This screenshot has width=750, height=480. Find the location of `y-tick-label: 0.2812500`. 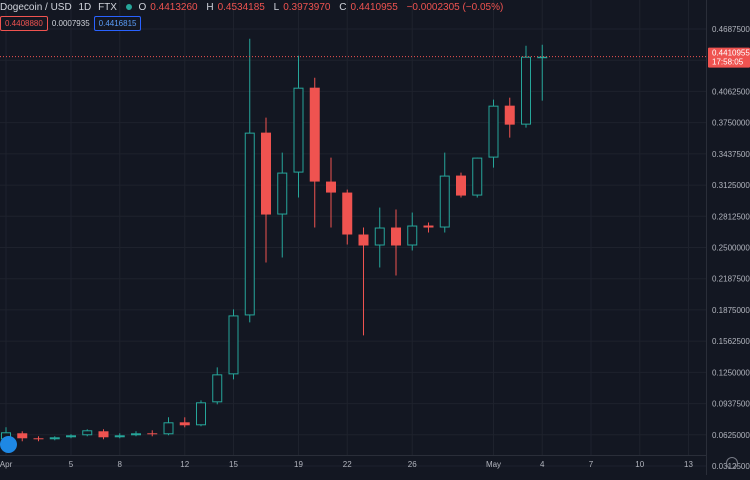

y-tick-label: 0.2812500 is located at coordinates (731, 216).